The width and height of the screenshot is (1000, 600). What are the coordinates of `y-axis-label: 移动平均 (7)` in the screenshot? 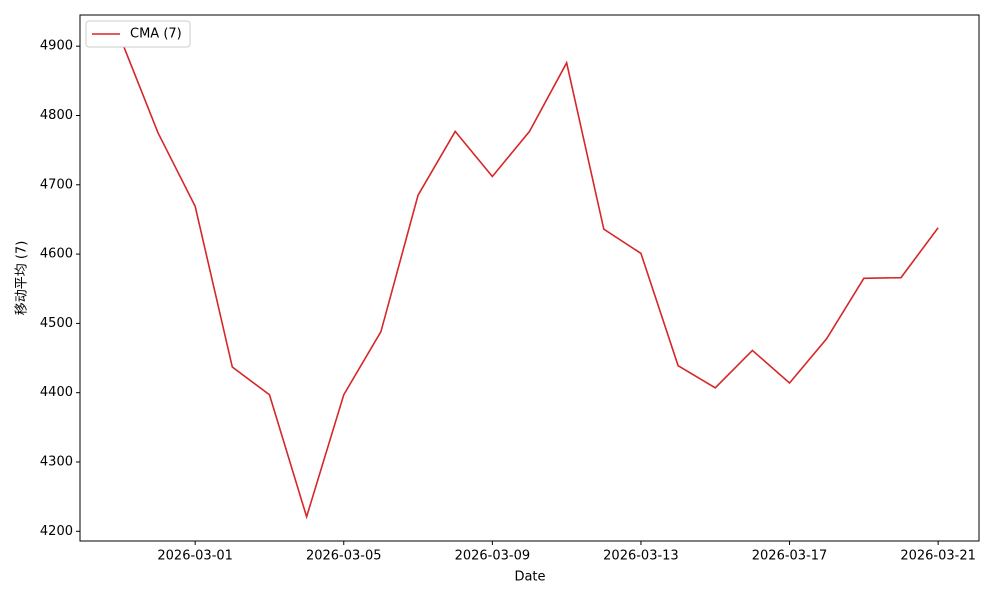 It's located at (22, 278).